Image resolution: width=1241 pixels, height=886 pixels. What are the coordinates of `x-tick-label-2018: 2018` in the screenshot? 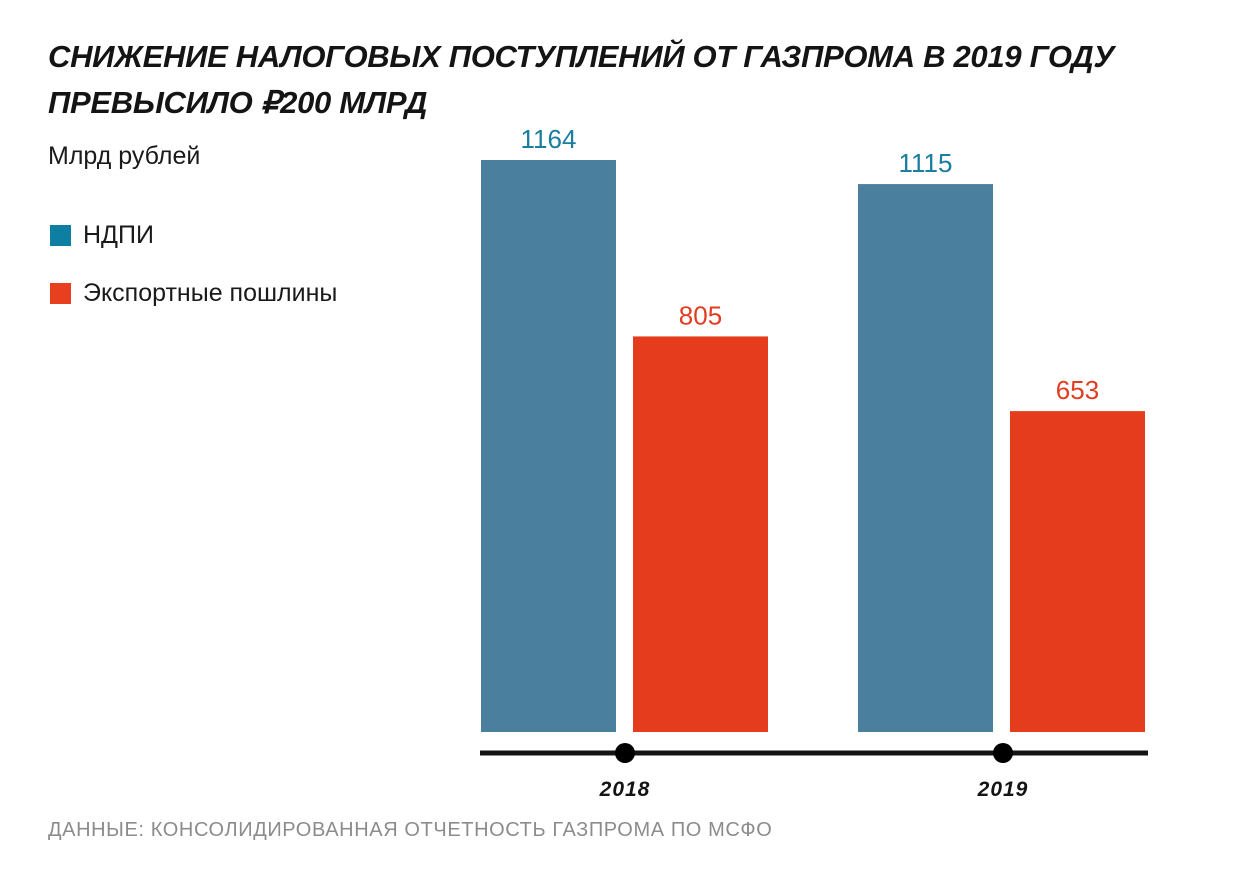 It's located at (625, 789).